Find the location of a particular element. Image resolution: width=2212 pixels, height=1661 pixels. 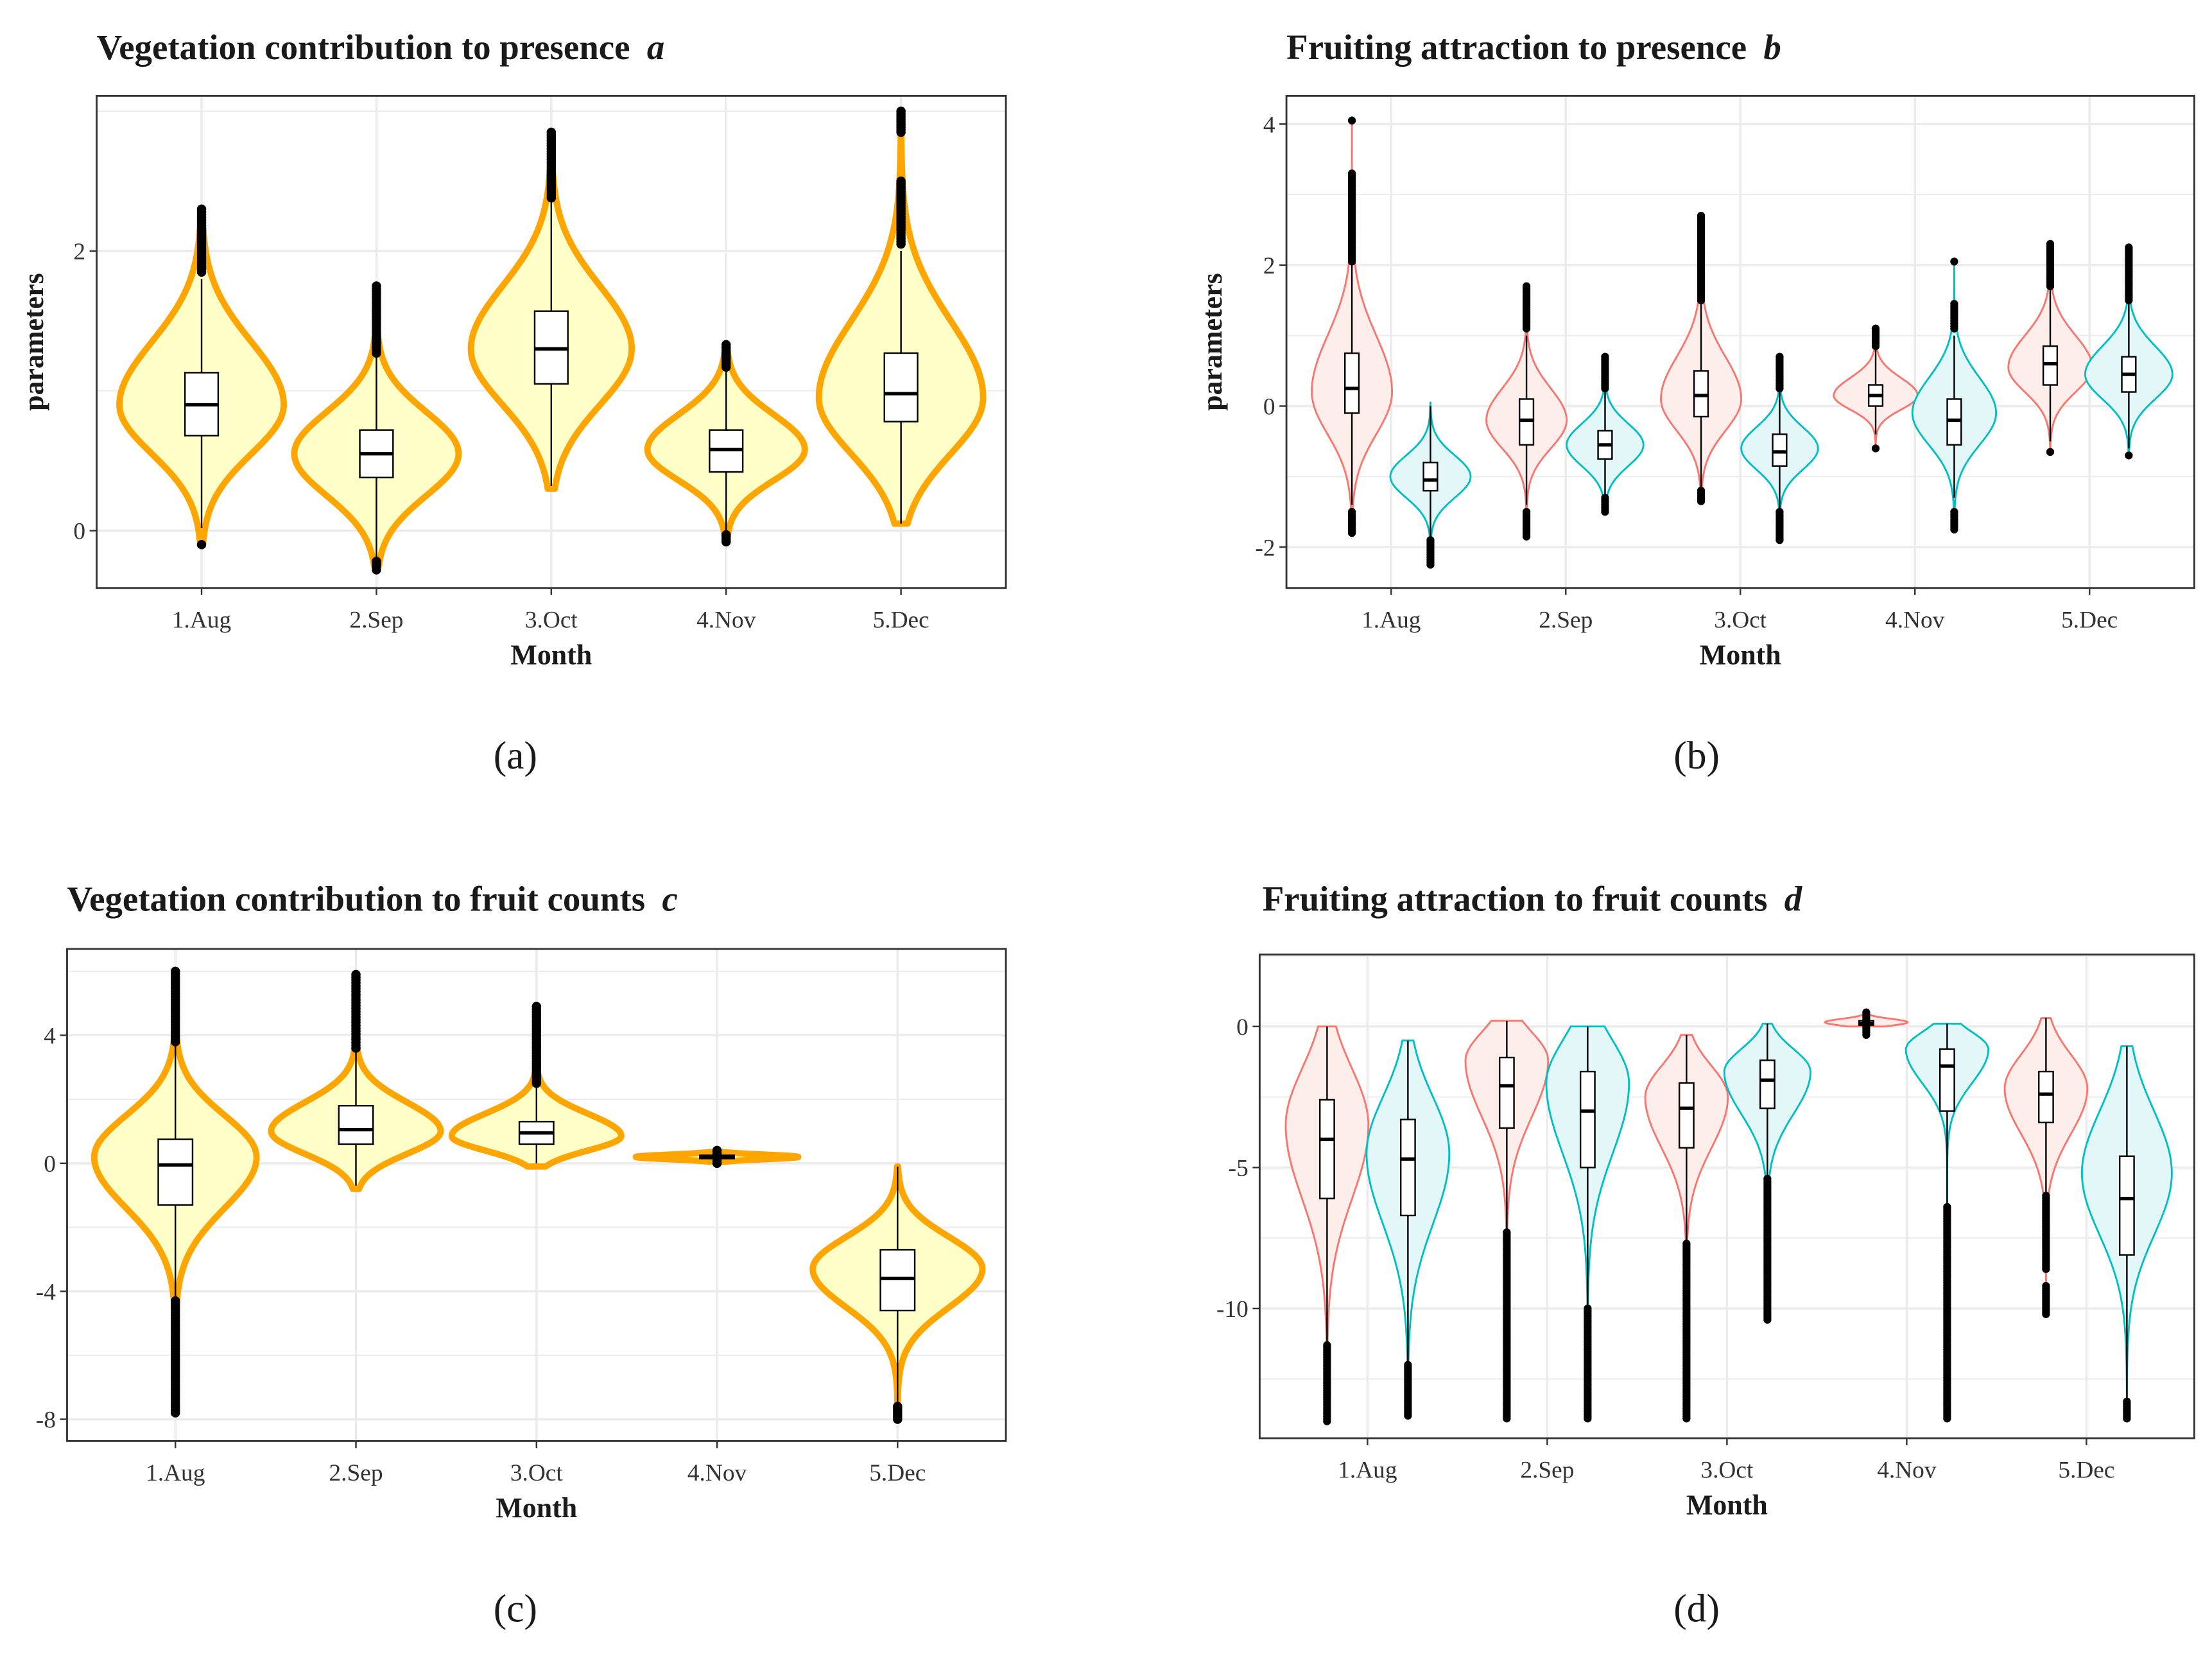

violin-4.Nov-B is located at coordinates (1954, 395).